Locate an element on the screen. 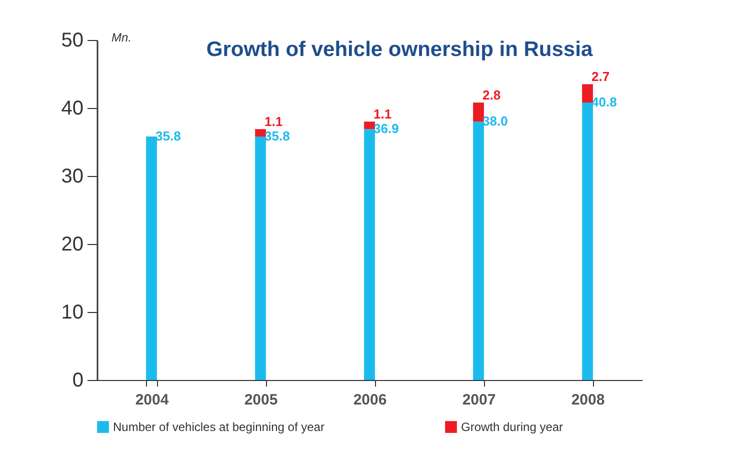 The height and width of the screenshot is (474, 734). y-tick-label: 40 is located at coordinates (72, 109).